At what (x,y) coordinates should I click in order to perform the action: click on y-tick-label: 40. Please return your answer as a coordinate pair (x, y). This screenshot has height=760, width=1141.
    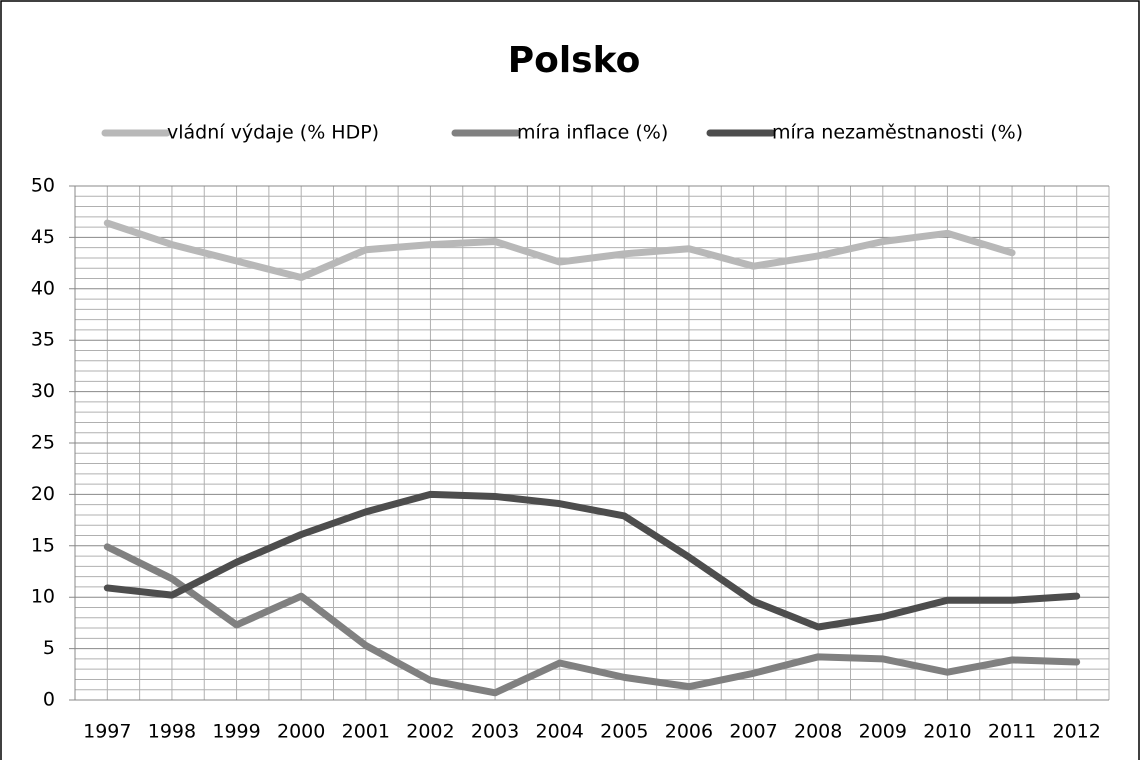
    Looking at the image, I should click on (43, 288).